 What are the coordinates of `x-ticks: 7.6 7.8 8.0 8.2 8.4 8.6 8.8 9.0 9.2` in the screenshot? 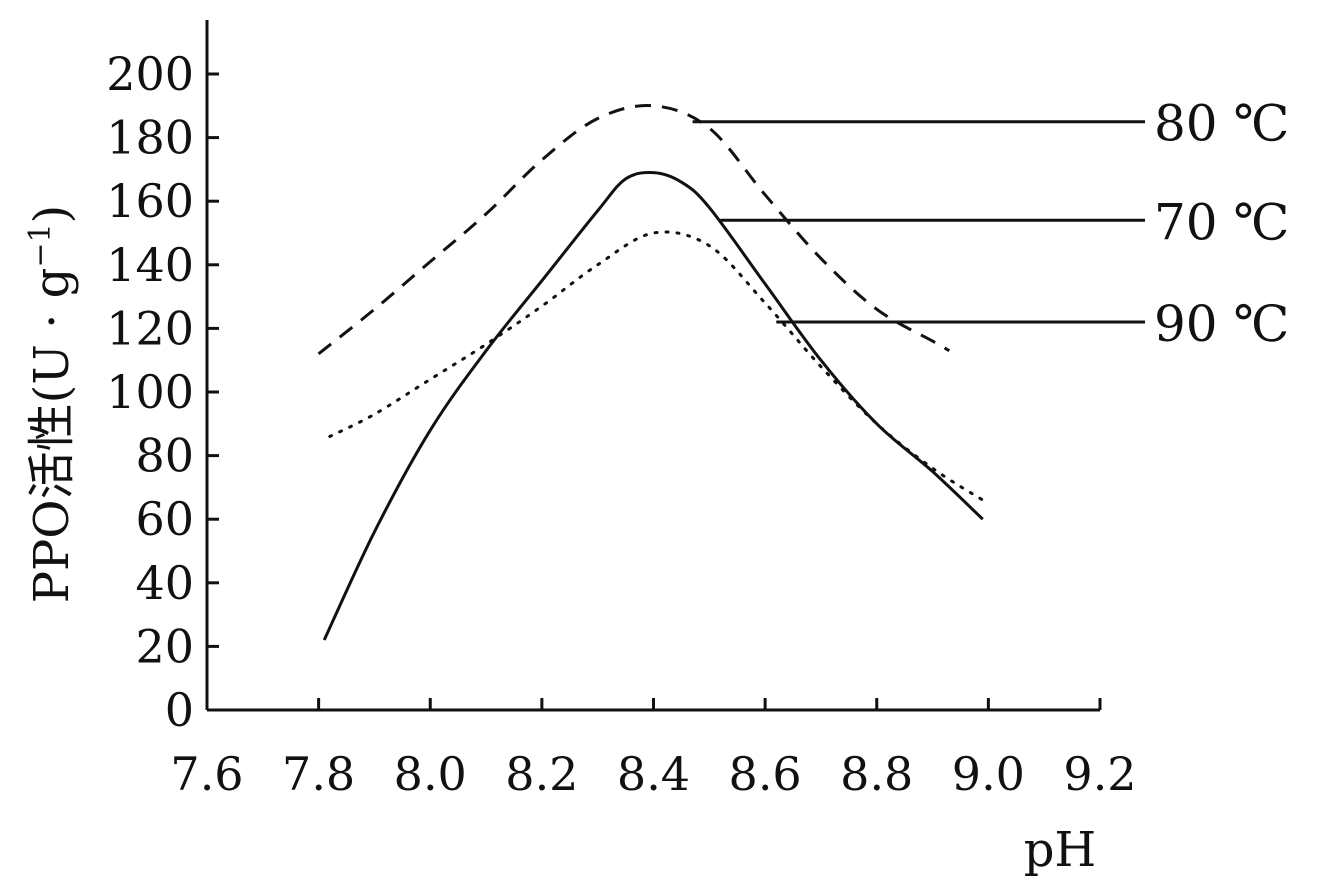 It's located at (653, 749).